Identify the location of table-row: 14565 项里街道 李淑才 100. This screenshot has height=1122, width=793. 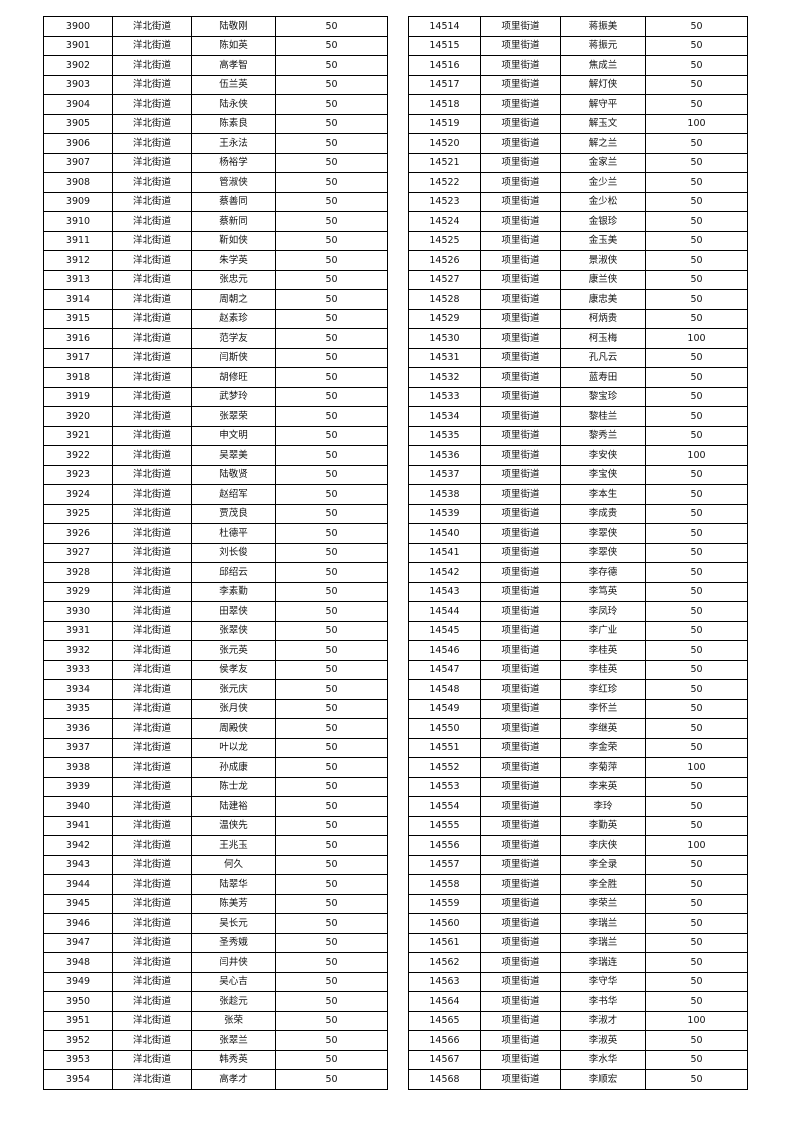
(578, 1020).